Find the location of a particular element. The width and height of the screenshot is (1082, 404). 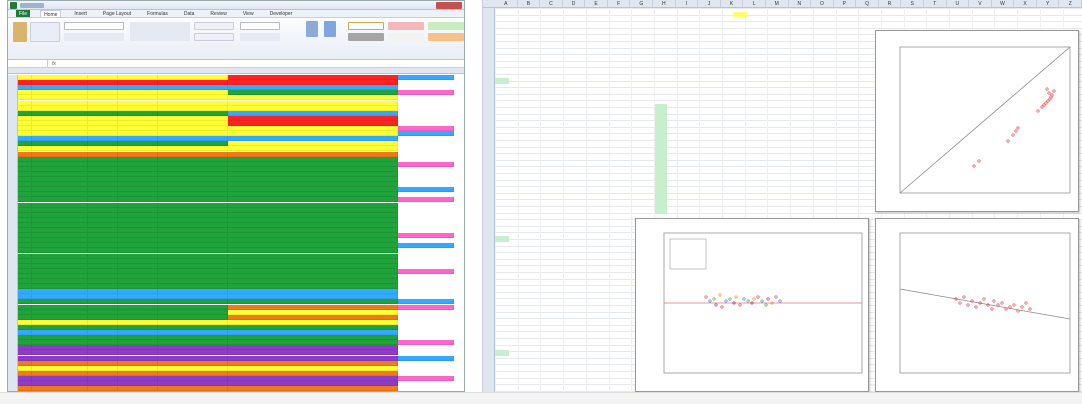

window-controls is located at coordinates (449, 5).